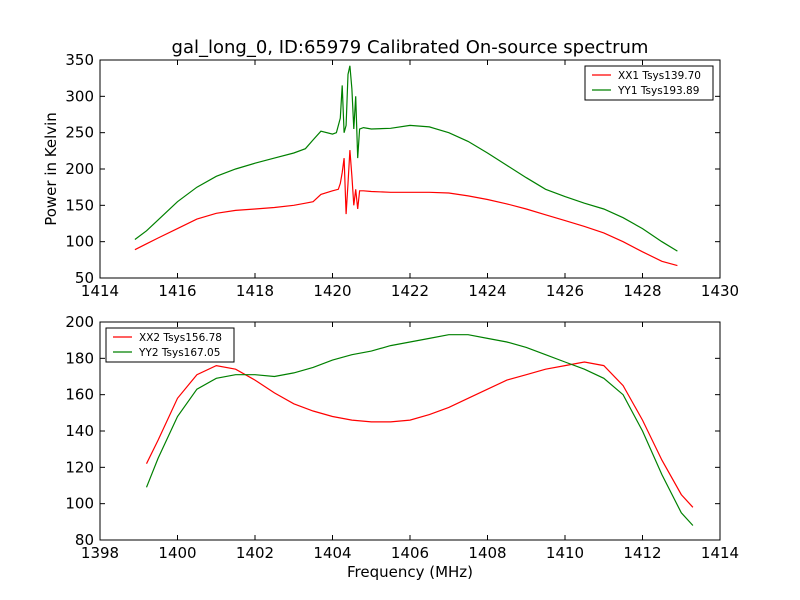 This screenshot has width=800, height=600. Describe the element at coordinates (658, 91) in the screenshot. I see `legend-label-yy1: YY1 Tsys193.89` at that location.